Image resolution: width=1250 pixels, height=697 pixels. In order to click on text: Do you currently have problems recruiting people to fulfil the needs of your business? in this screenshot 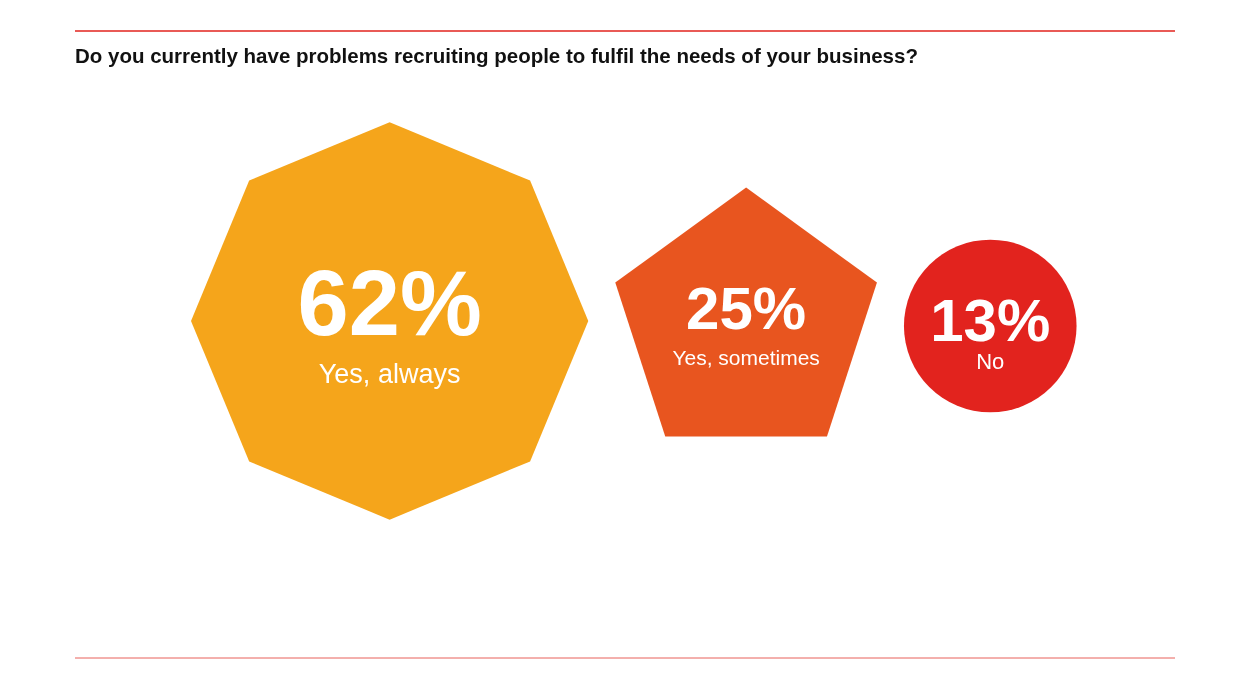, I will do `click(496, 55)`.